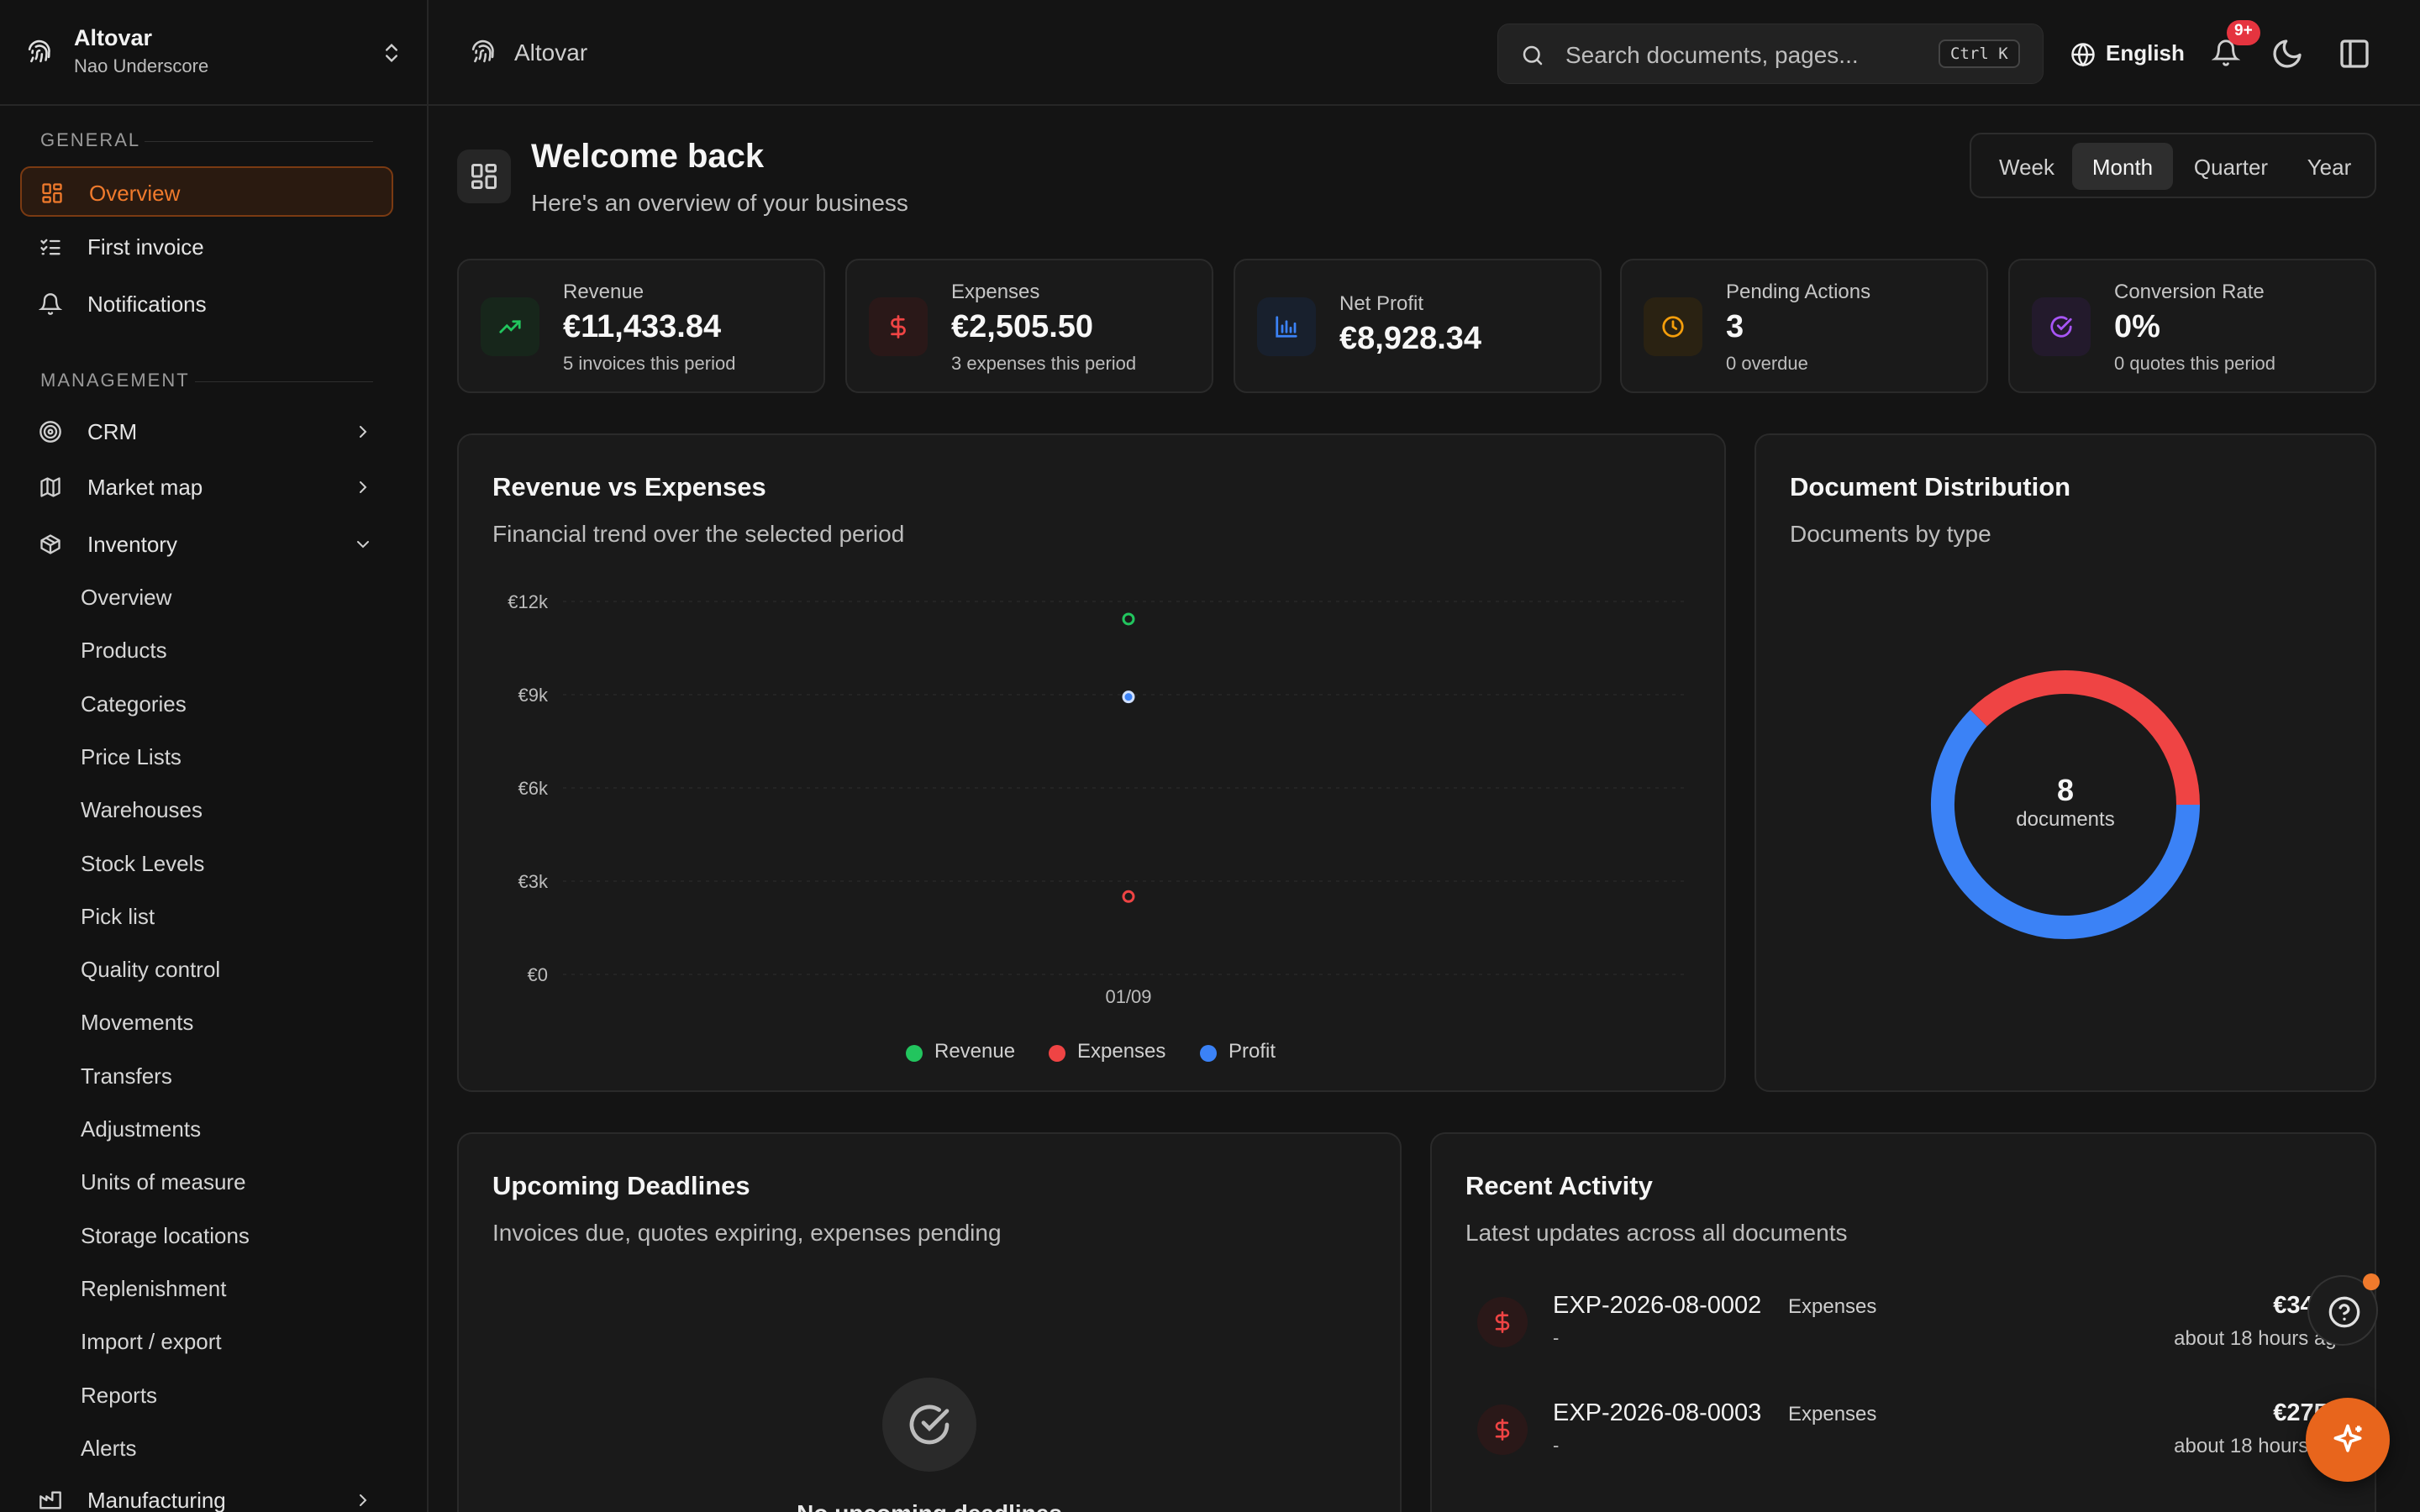  What do you see at coordinates (648, 156) in the screenshot?
I see `page-title: Welcome back` at bounding box center [648, 156].